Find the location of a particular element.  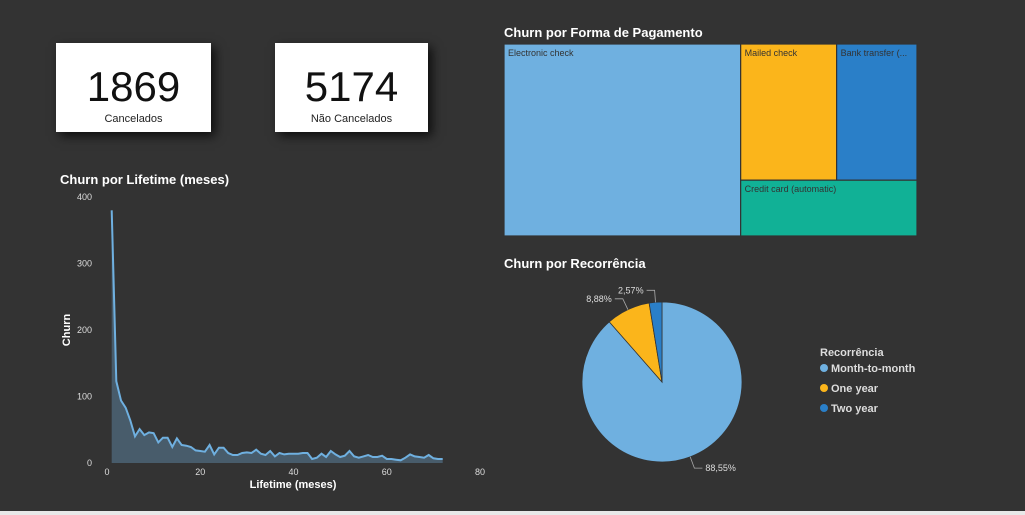

pie-label-two-year: 2,57% is located at coordinates (631, 290).